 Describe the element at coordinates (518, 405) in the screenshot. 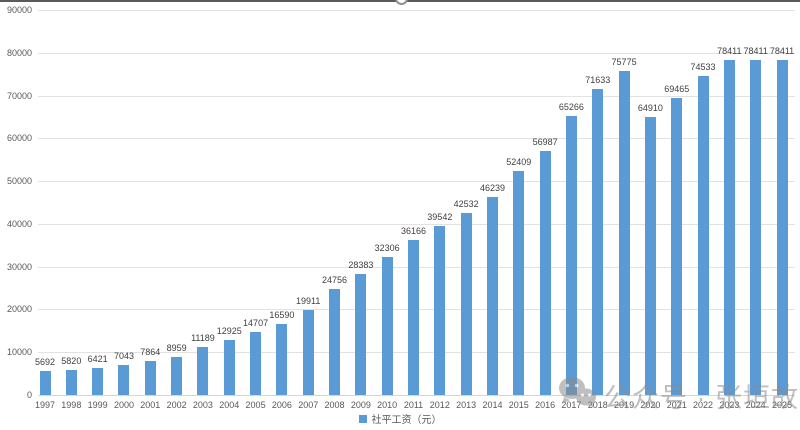

I see `x-axis-tick-label: 2015` at that location.